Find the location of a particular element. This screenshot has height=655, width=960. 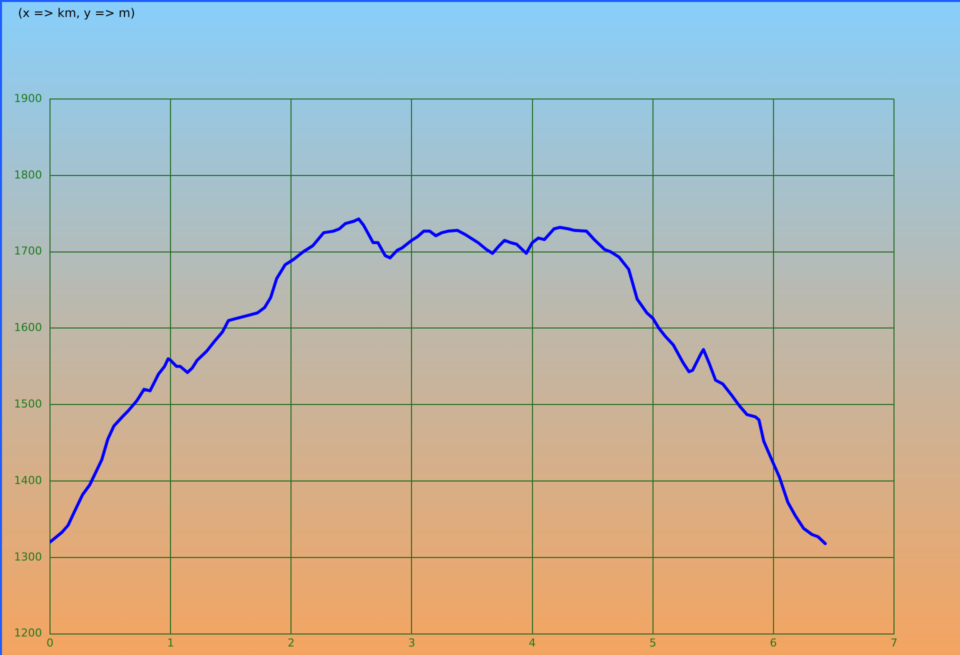

x-tick-label: 4 is located at coordinates (532, 643).